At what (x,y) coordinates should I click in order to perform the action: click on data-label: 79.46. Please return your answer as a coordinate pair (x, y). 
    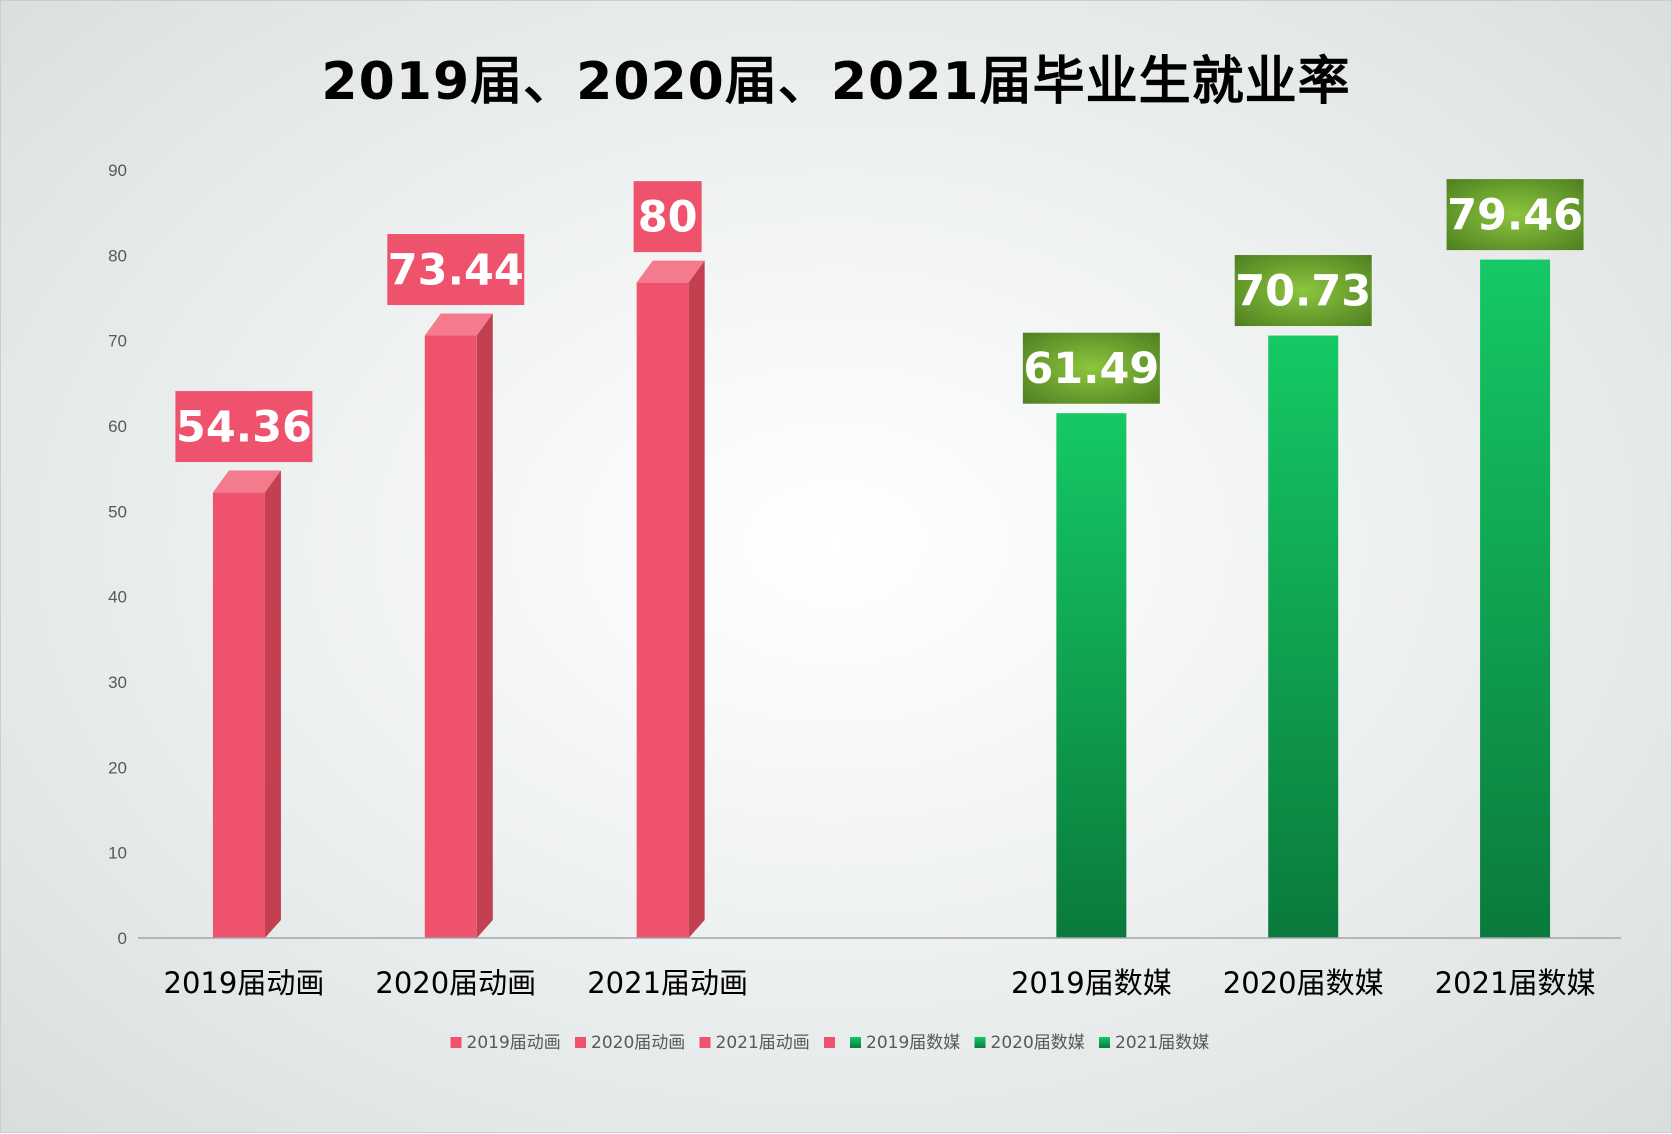
    Looking at the image, I should click on (1515, 216).